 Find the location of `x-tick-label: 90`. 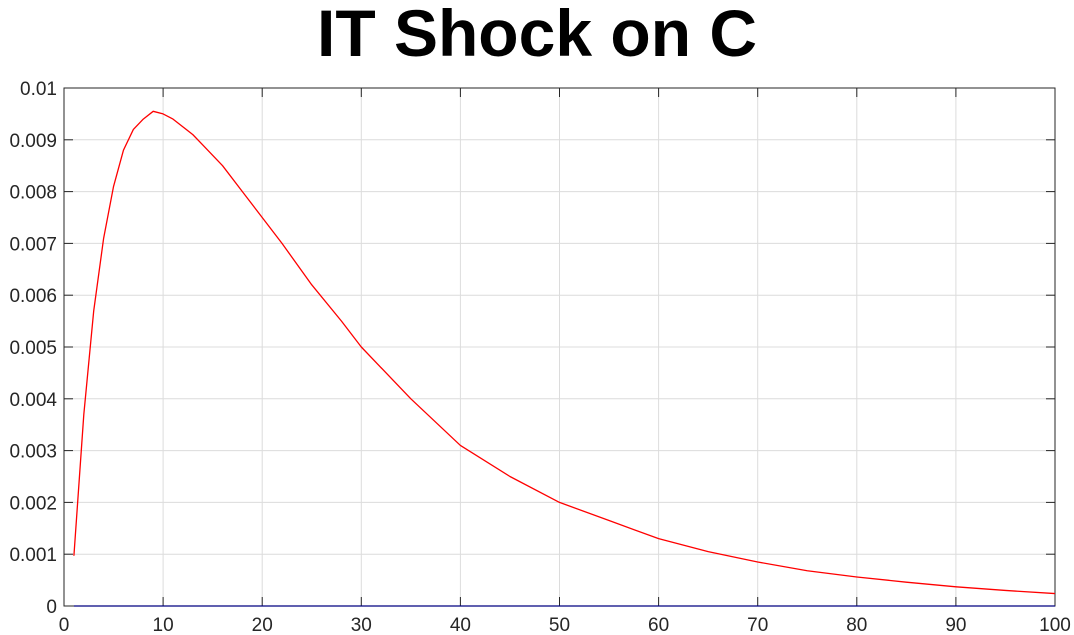

x-tick-label: 90 is located at coordinates (955, 625).